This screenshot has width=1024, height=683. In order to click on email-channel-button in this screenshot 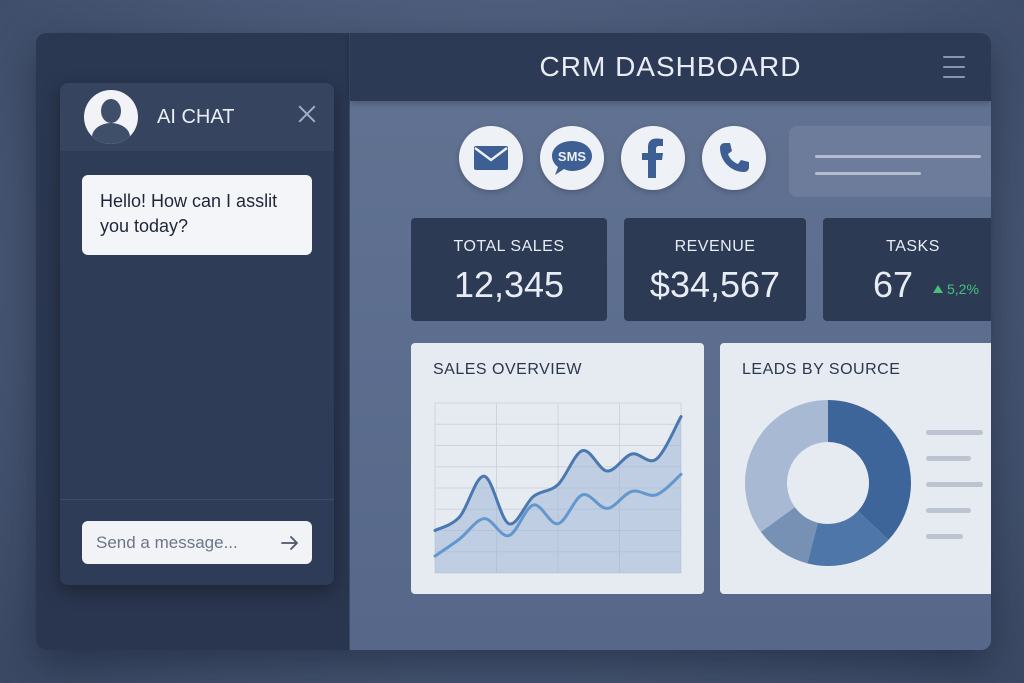, I will do `click(491, 158)`.